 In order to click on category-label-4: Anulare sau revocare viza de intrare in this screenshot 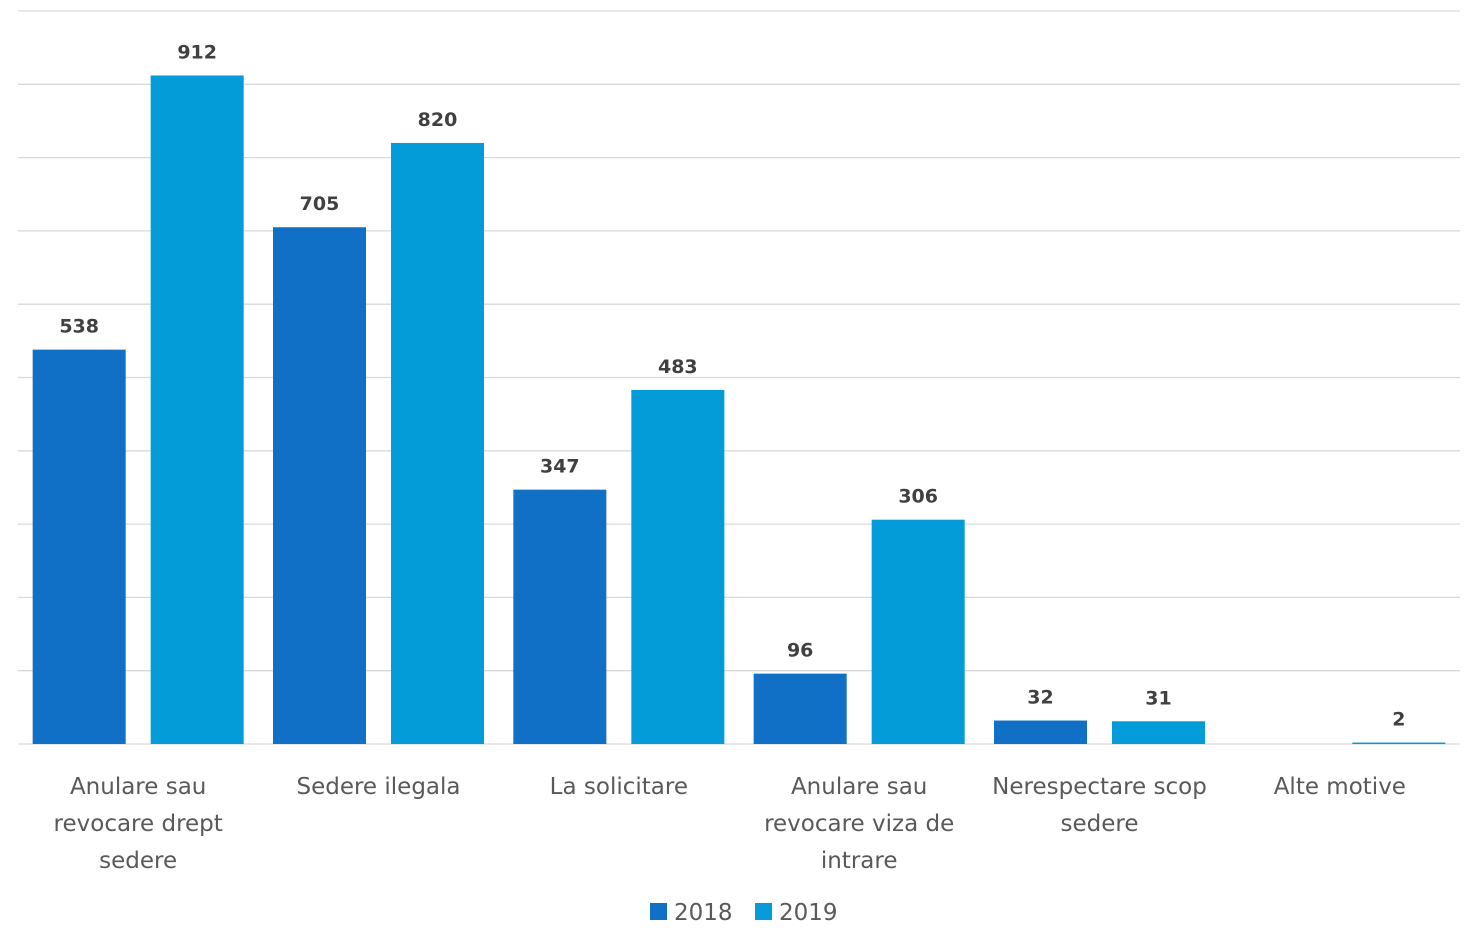, I will do `click(859, 824)`.